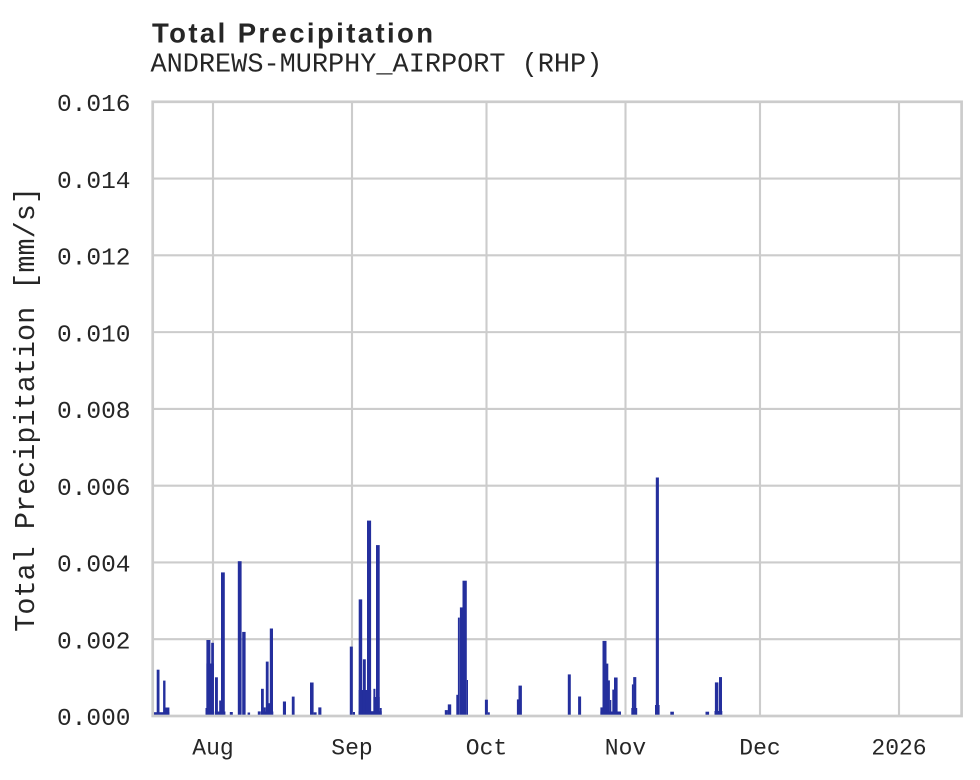 Image resolution: width=980 pixels, height=780 pixels. What do you see at coordinates (94, 719) in the screenshot?
I see `svg-text: 0.000` at bounding box center [94, 719].